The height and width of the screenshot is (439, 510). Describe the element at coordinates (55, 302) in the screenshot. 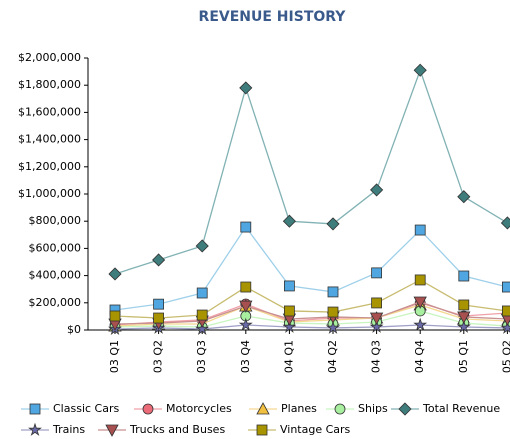

I see `y-tick-label: $200,000` at that location.